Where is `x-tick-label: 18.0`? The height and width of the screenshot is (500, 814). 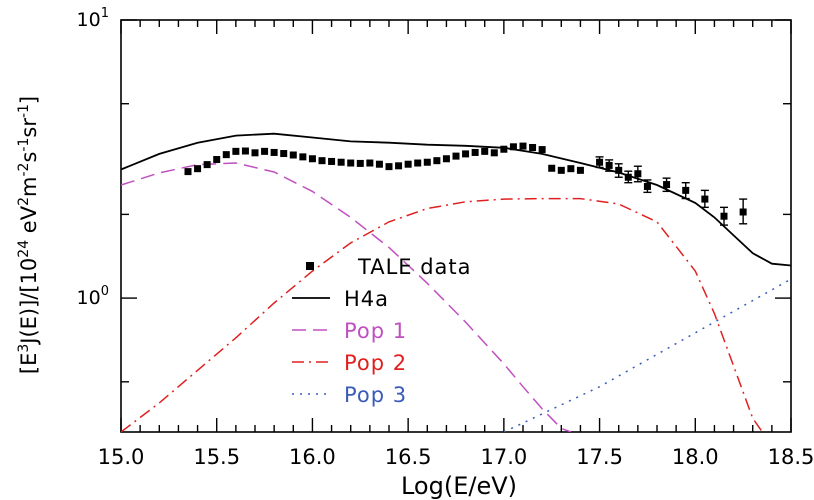 x-tick-label: 18.0 is located at coordinates (695, 457).